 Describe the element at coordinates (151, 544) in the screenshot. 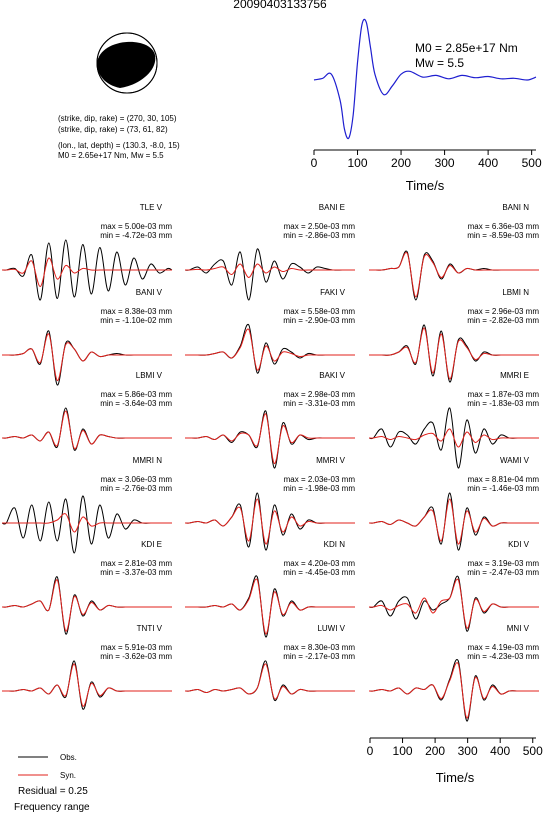

I see `station-name: KDI E` at that location.